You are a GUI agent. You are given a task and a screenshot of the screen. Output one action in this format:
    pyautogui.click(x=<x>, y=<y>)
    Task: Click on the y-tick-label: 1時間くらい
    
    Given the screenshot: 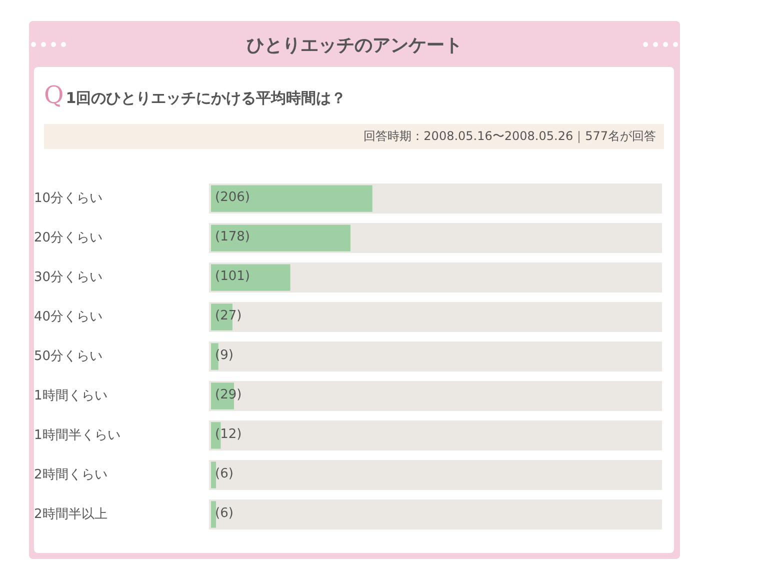 What is the action you would take?
    pyautogui.click(x=71, y=396)
    